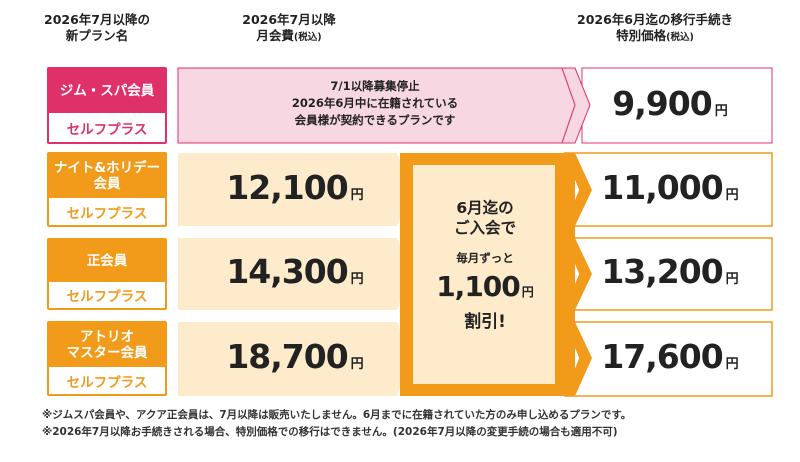 Image resolution: width=800 pixels, height=462 pixels. I want to click on row4-arrow, so click(578, 359).